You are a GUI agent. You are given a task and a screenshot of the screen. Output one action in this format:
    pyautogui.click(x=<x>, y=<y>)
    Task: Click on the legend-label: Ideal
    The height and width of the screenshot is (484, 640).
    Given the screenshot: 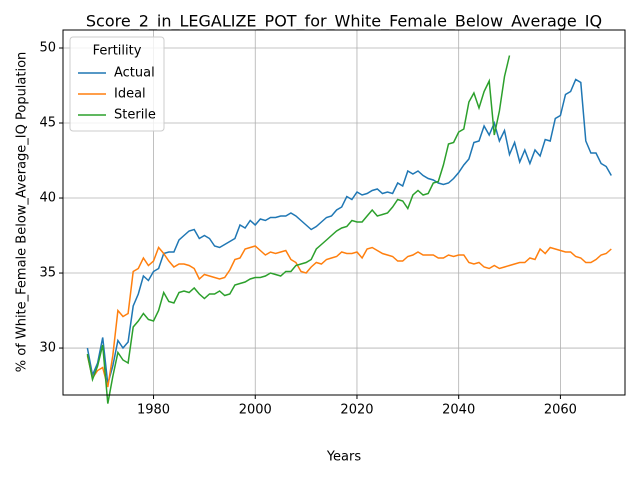 What is the action you would take?
    pyautogui.click(x=130, y=94)
    